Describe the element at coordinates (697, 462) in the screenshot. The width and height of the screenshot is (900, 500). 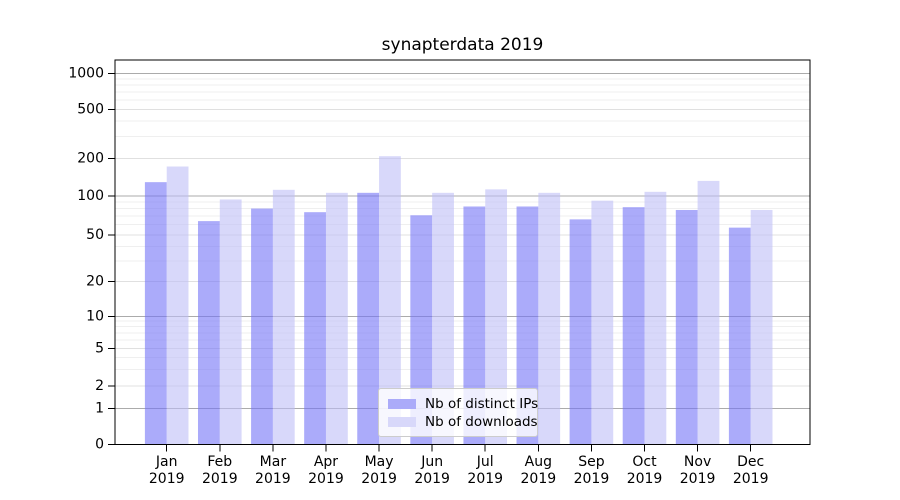
I see `x-tick-label: Nov` at that location.